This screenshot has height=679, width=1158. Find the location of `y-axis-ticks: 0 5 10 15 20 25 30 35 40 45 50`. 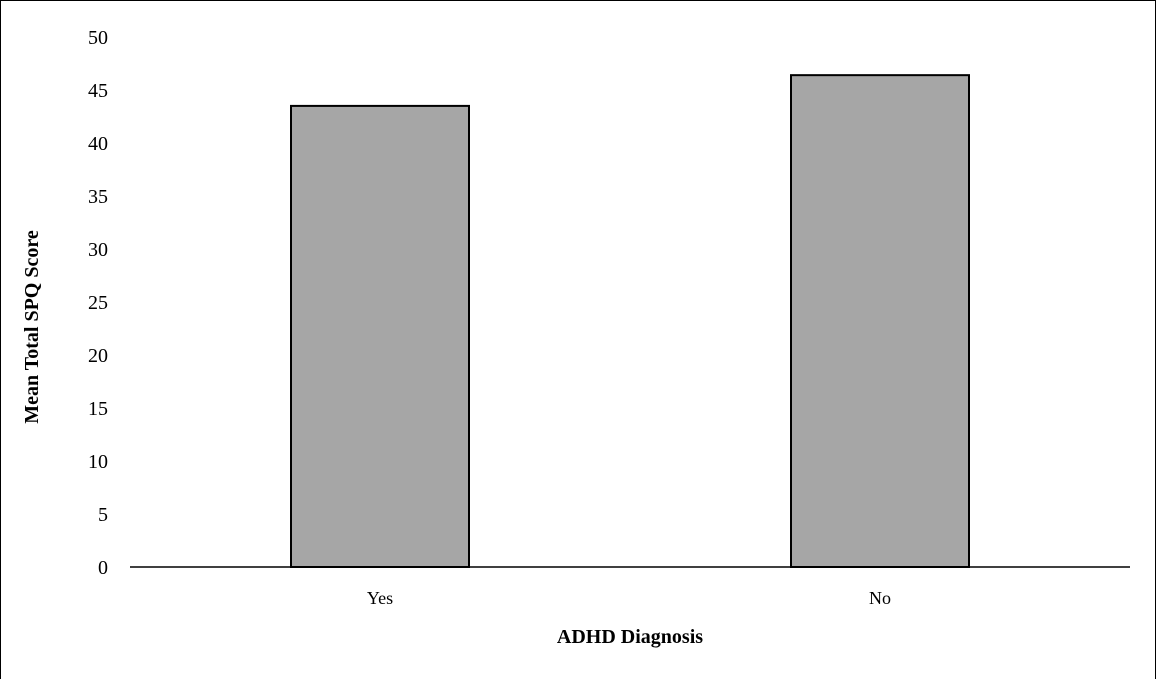

y-axis-ticks: 0 5 10 15 20 25 30 35 40 45 50 is located at coordinates (98, 303).